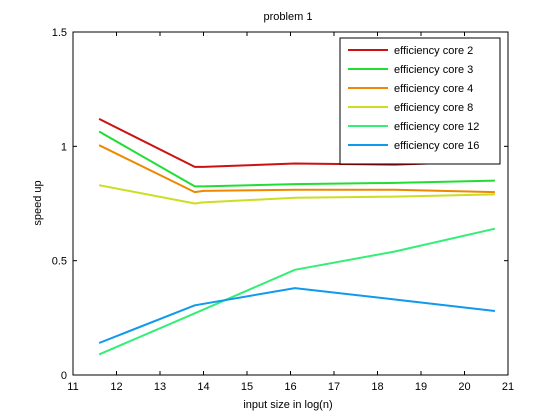  I want to click on x-tick-label: 14, so click(203, 387).